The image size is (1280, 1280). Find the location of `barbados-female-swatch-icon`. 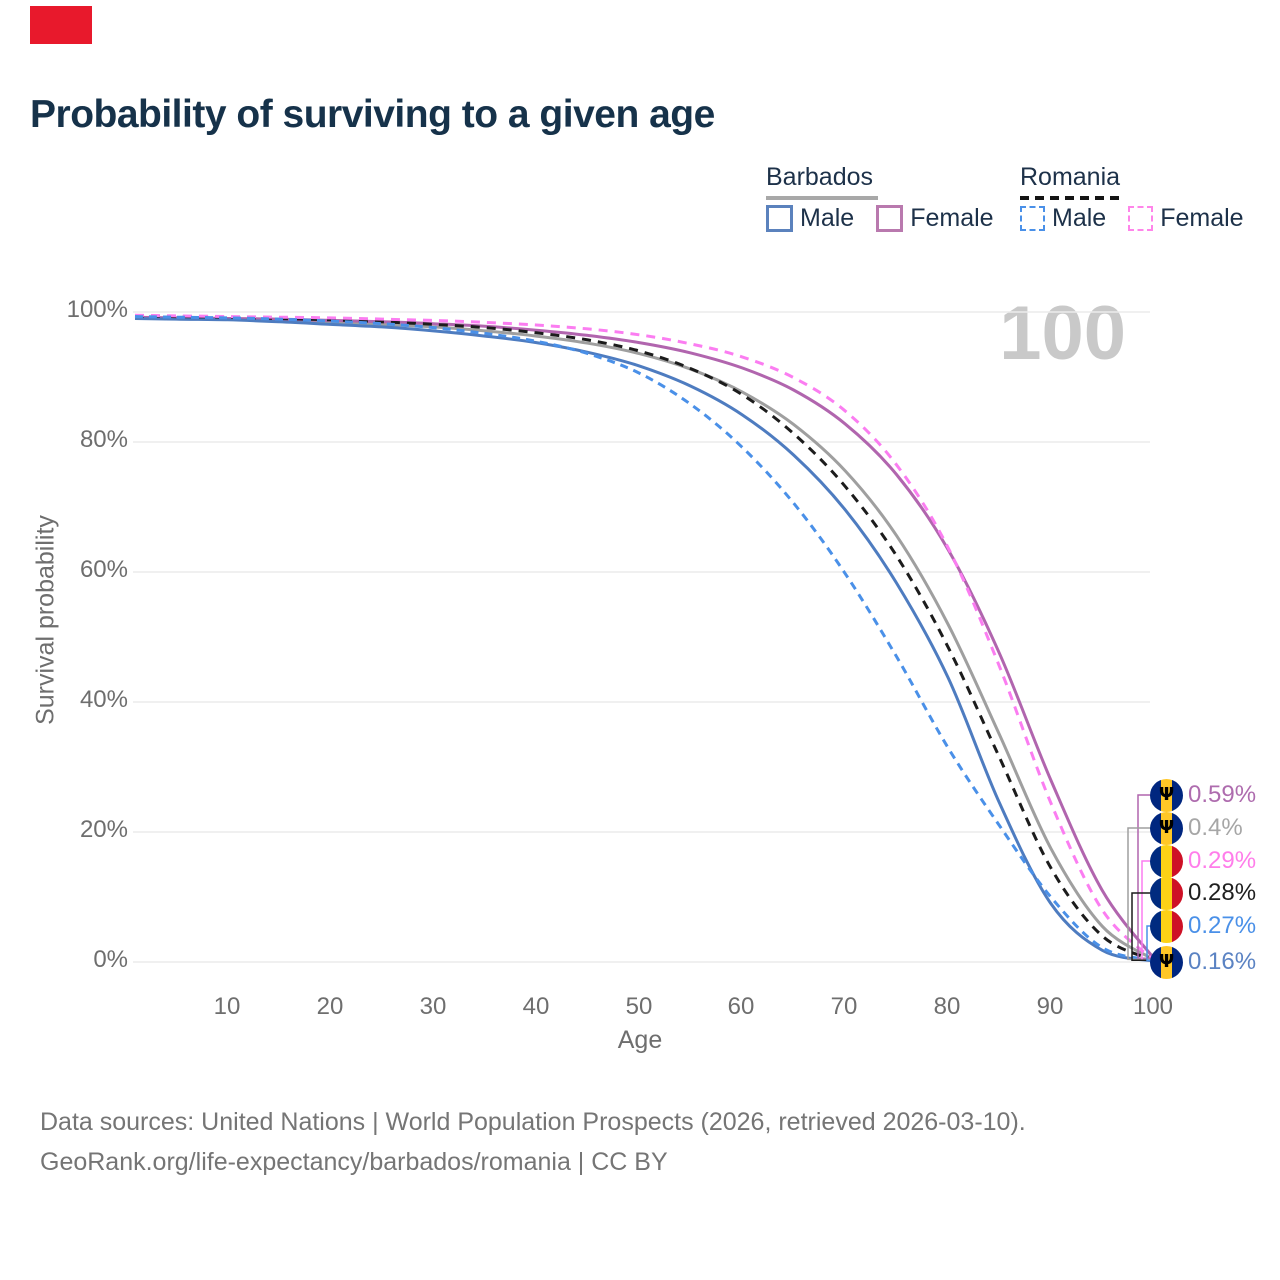

barbados-female-swatch-icon is located at coordinates (890, 218).